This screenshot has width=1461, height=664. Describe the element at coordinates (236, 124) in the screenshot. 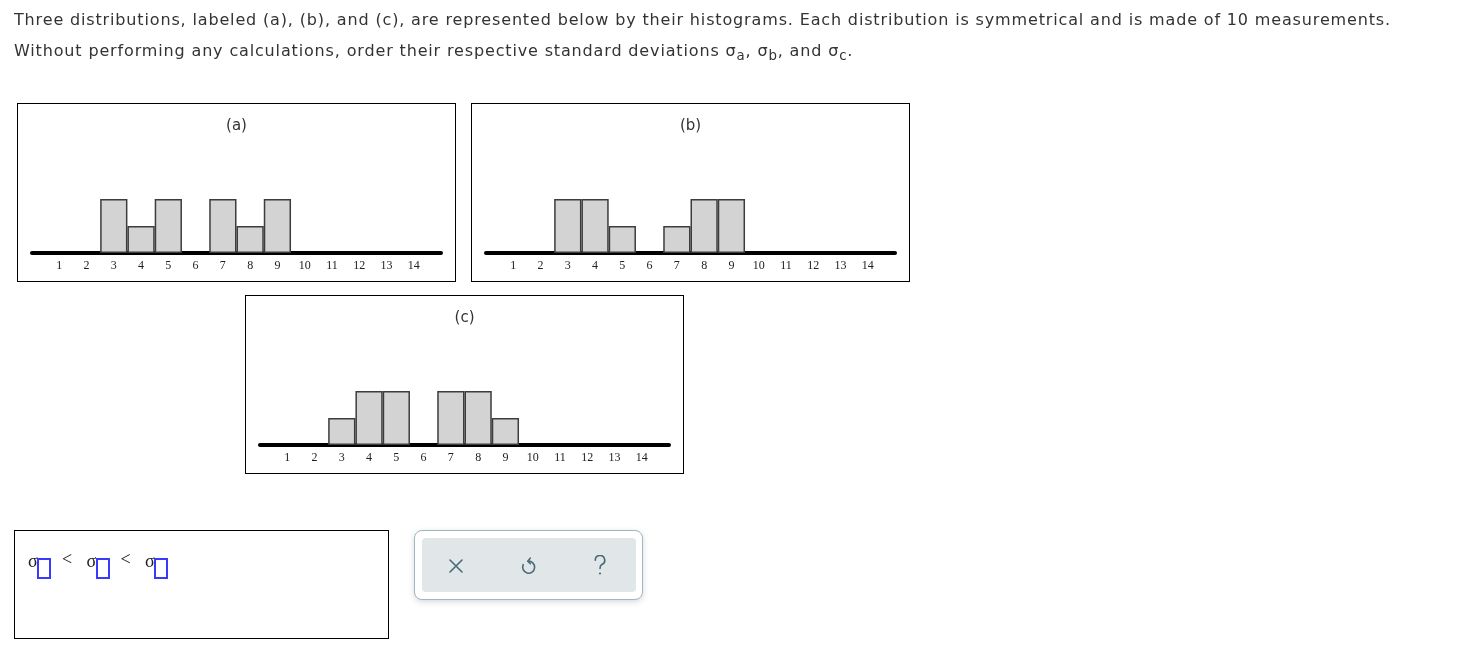

I see `chart-title: (a)` at that location.